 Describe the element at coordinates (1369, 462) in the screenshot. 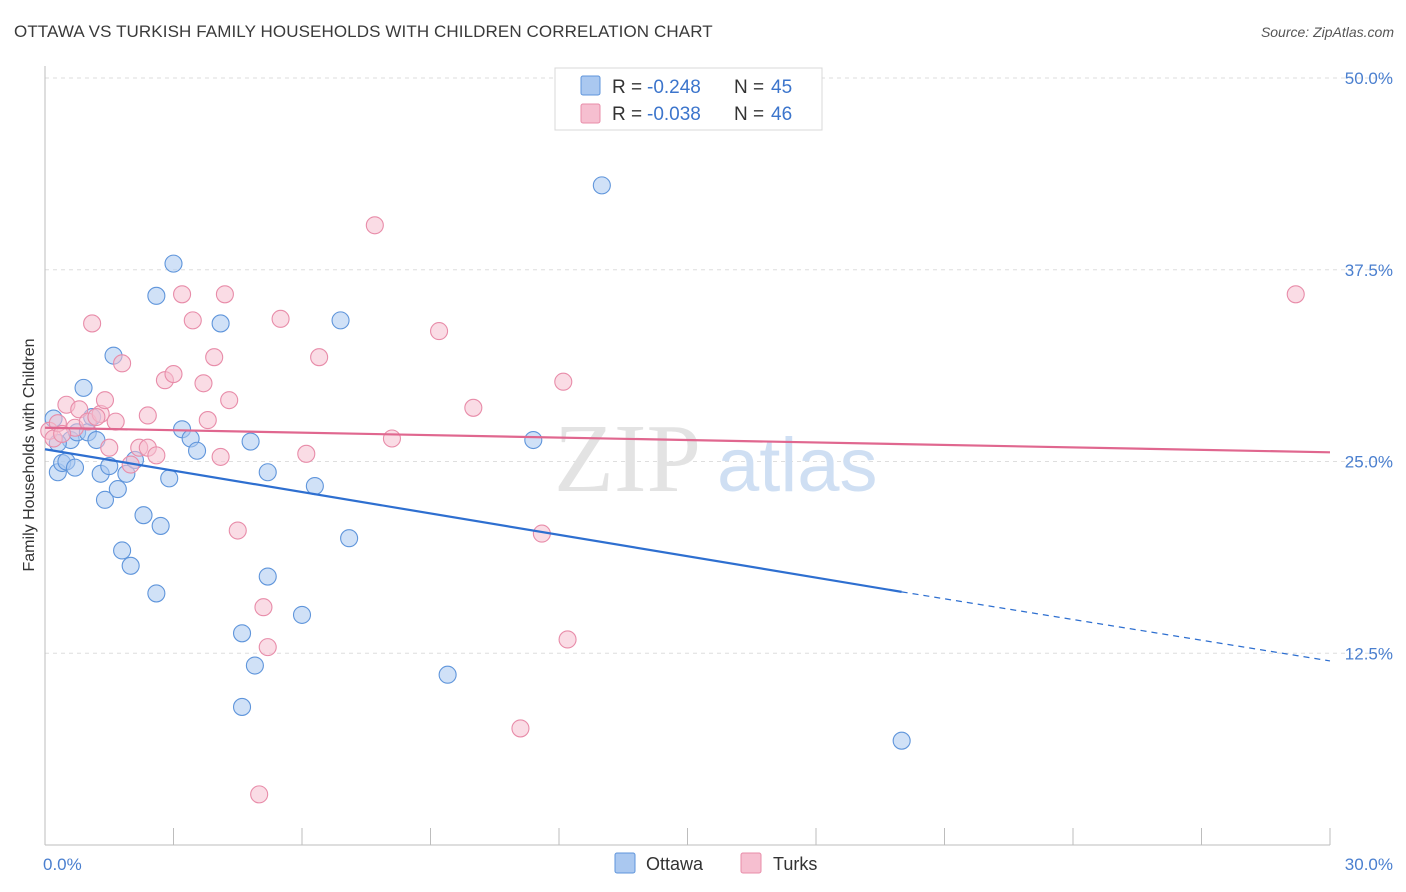

I see `y-tick-label-1: 25.0%` at that location.